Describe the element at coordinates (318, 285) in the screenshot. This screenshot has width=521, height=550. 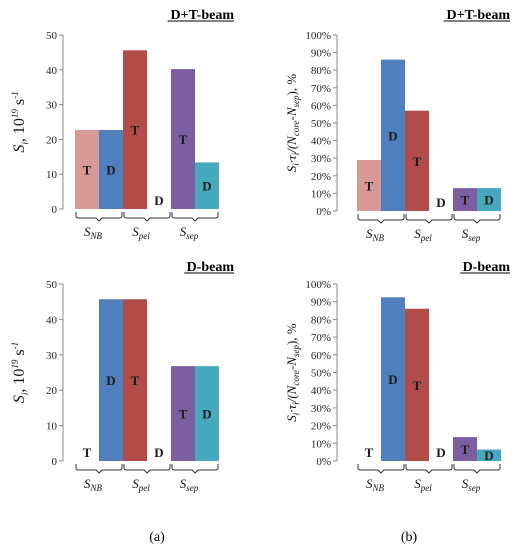
I see `y-tick-label: 100%` at that location.